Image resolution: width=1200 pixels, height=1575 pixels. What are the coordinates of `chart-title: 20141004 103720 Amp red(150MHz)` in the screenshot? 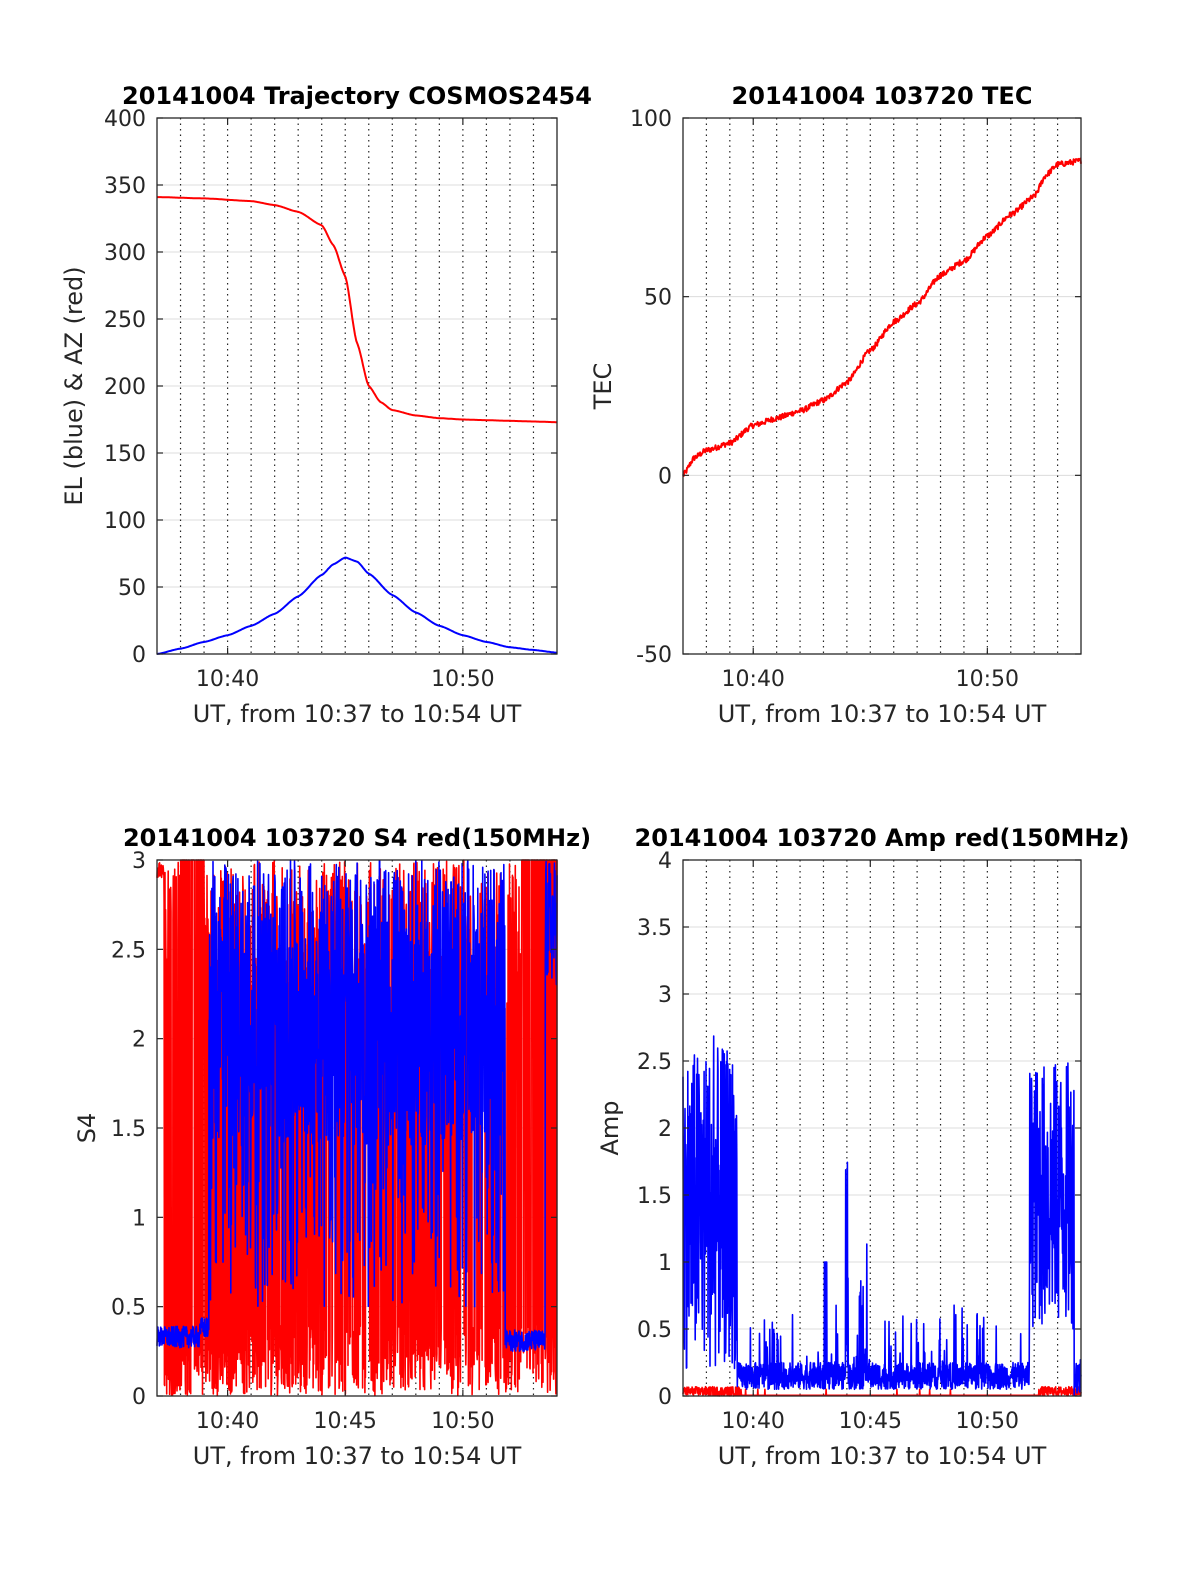 It's located at (882, 838).